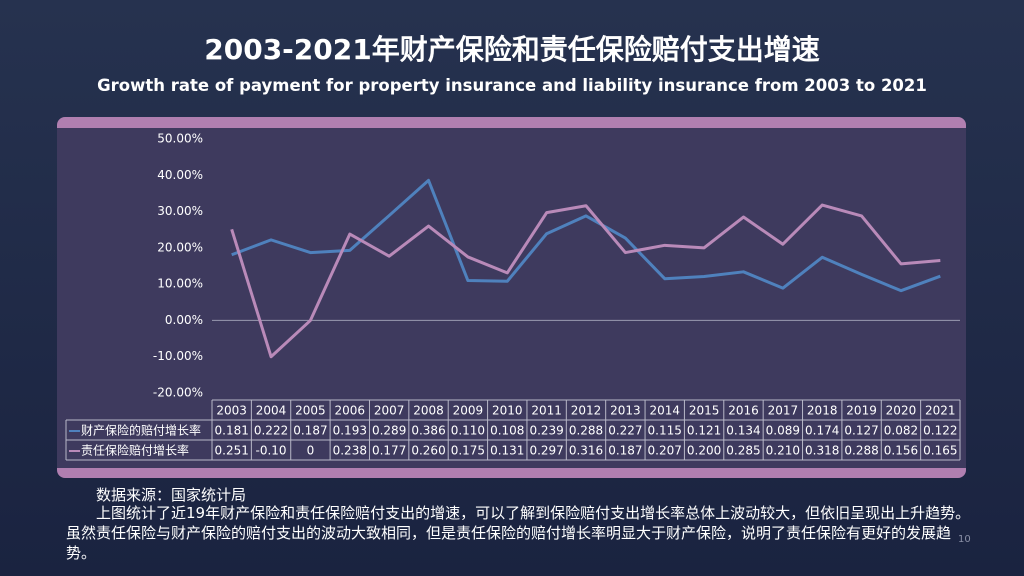 The height and width of the screenshot is (576, 1024). What do you see at coordinates (704, 411) in the screenshot?
I see `x-tick-label: 2015` at bounding box center [704, 411].